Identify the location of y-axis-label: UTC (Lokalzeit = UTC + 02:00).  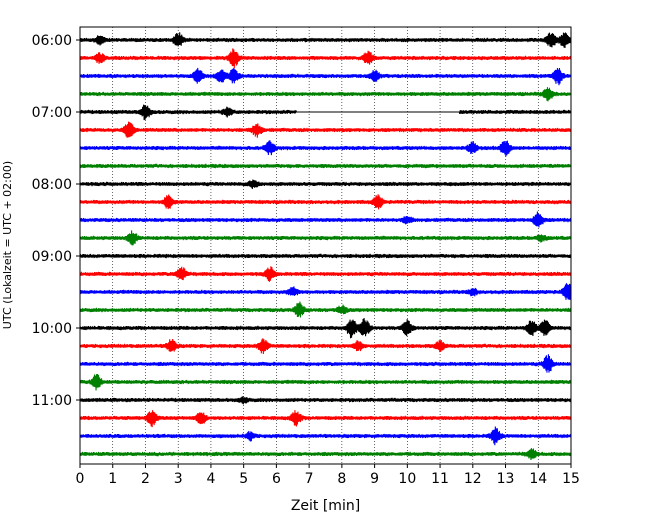
(7, 245).